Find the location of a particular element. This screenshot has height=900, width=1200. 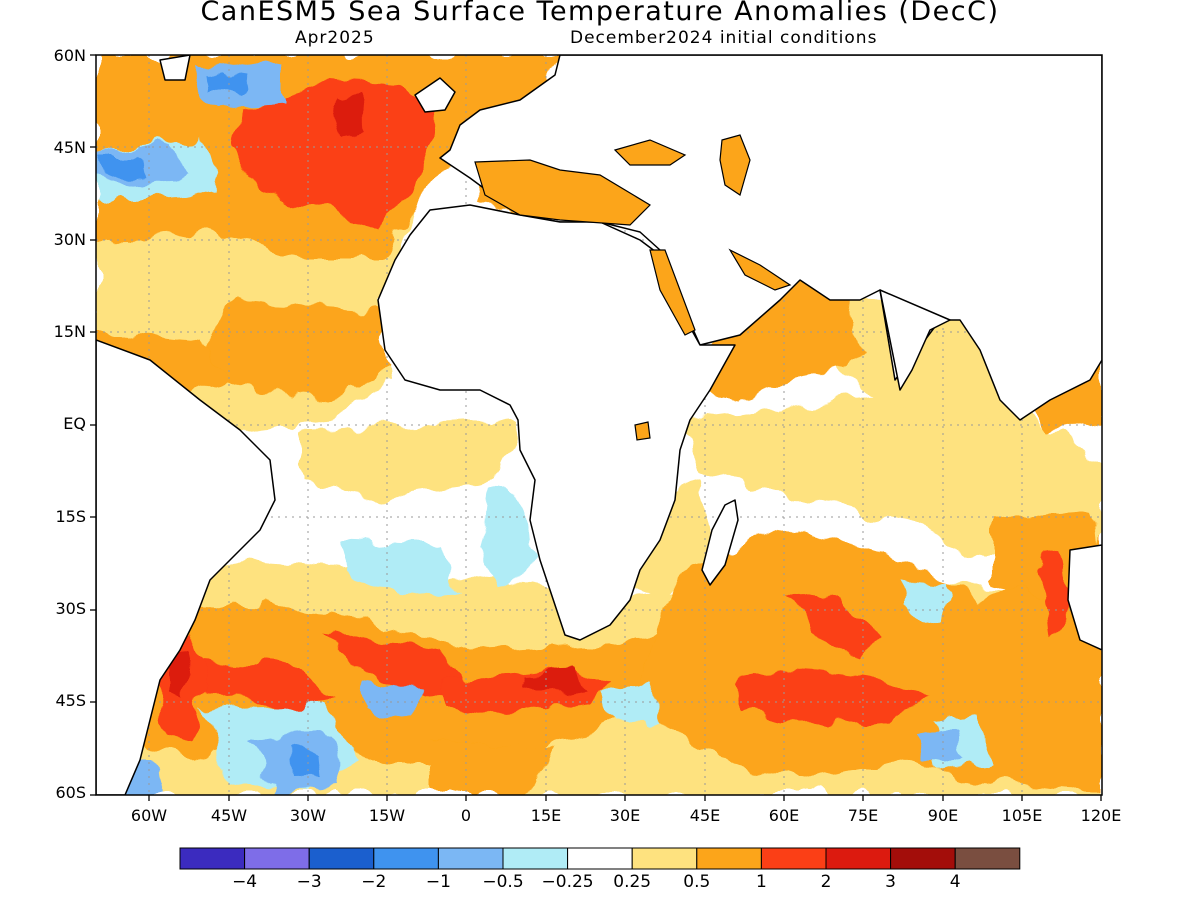

madagascar-land is located at coordinates (720, 542).